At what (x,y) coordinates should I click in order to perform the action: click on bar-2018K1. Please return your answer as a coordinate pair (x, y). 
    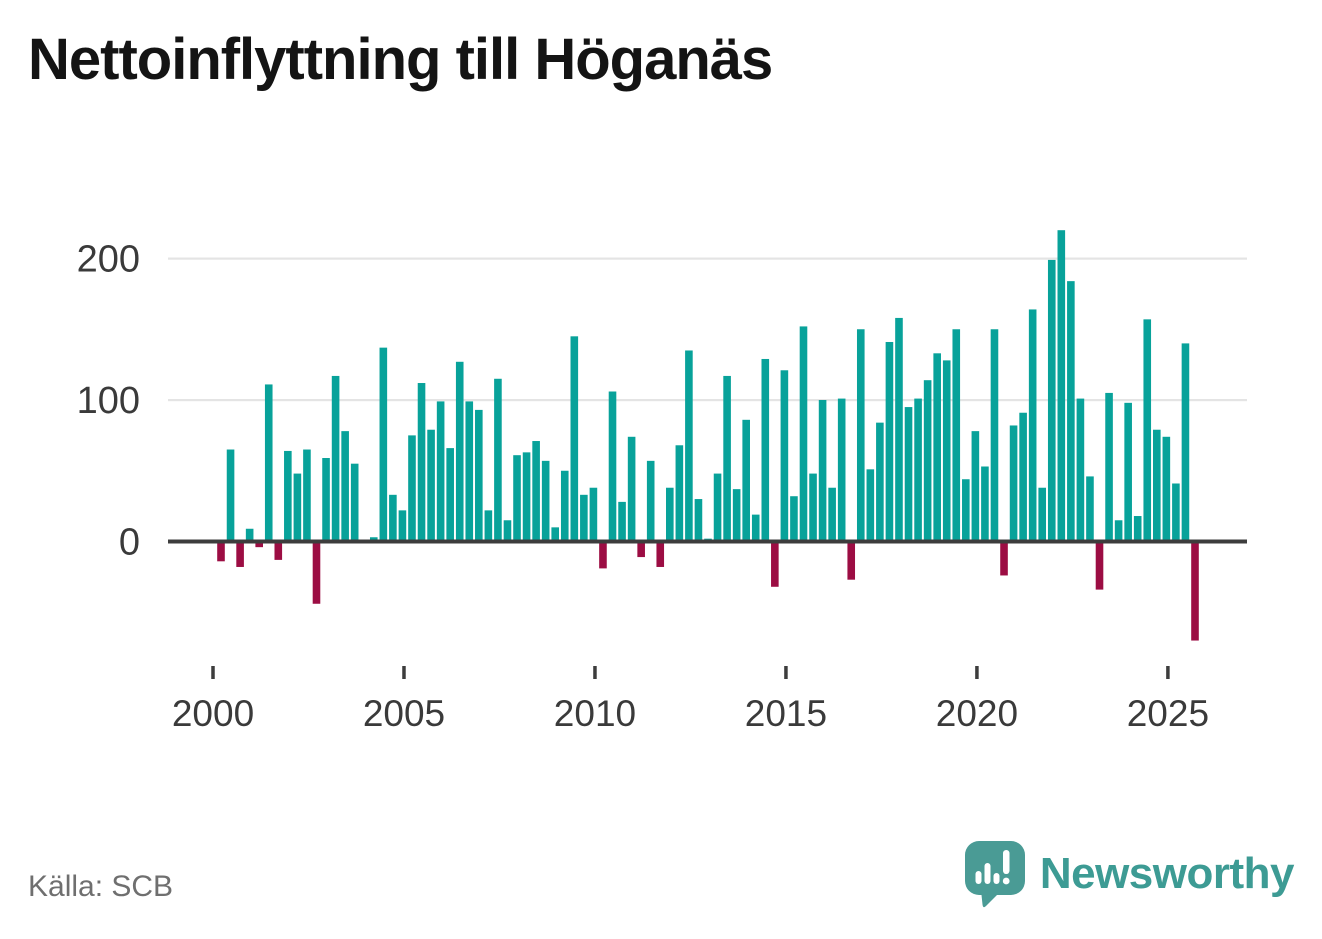
    Looking at the image, I should click on (908, 474).